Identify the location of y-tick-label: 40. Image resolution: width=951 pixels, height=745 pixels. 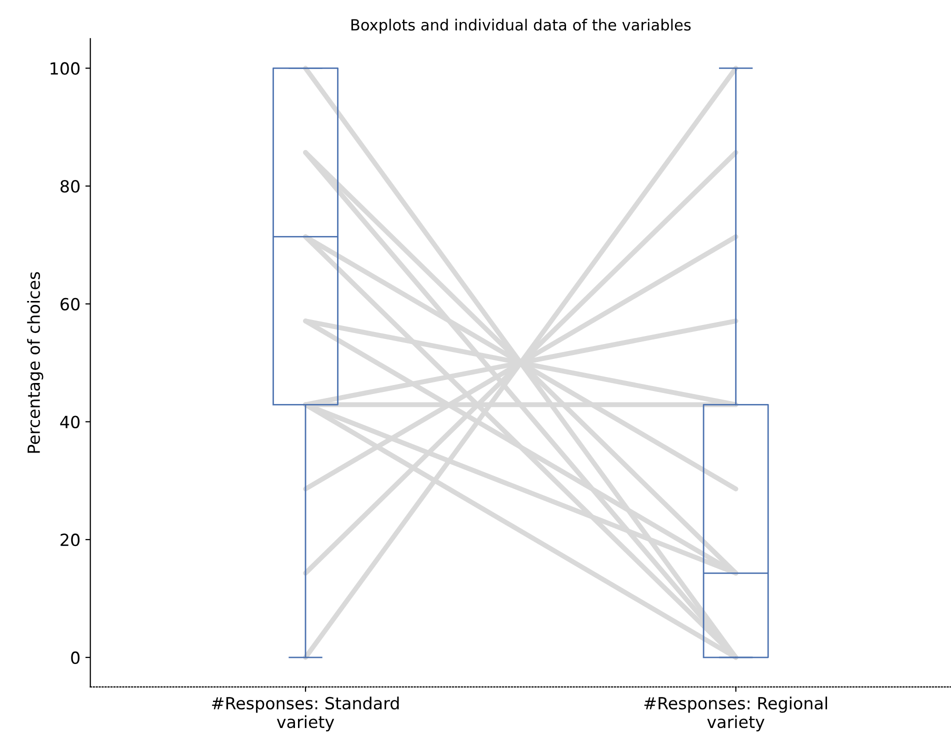
(70, 422).